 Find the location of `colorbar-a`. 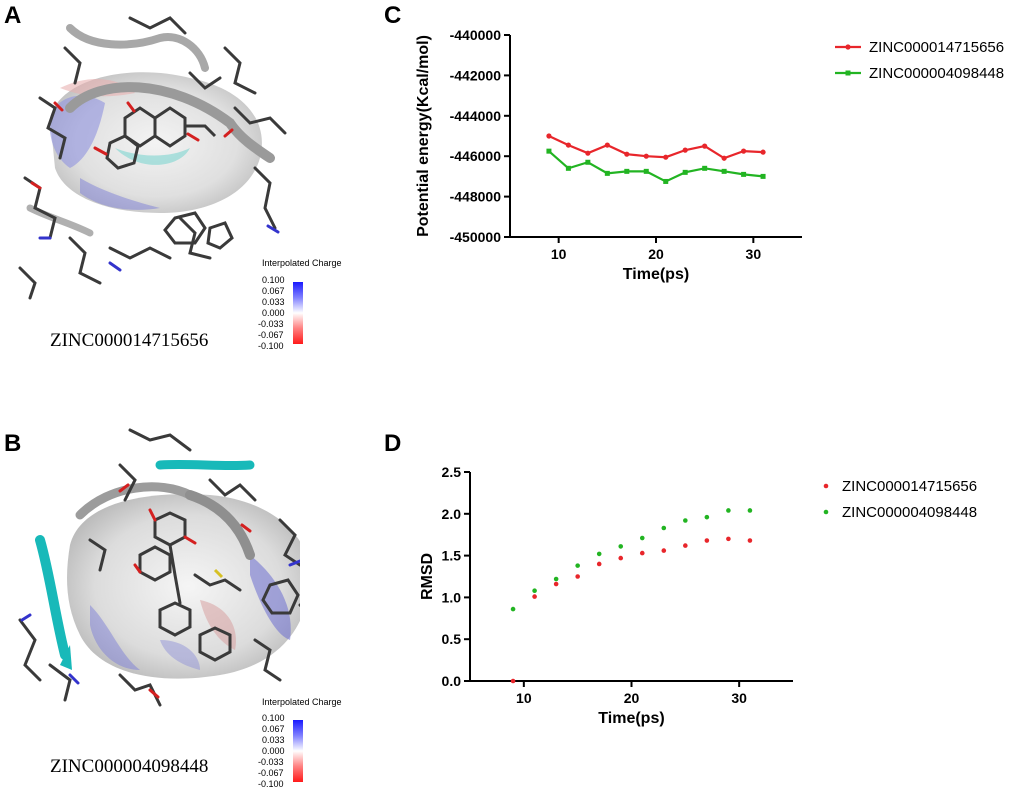

colorbar-a is located at coordinates (298, 313).